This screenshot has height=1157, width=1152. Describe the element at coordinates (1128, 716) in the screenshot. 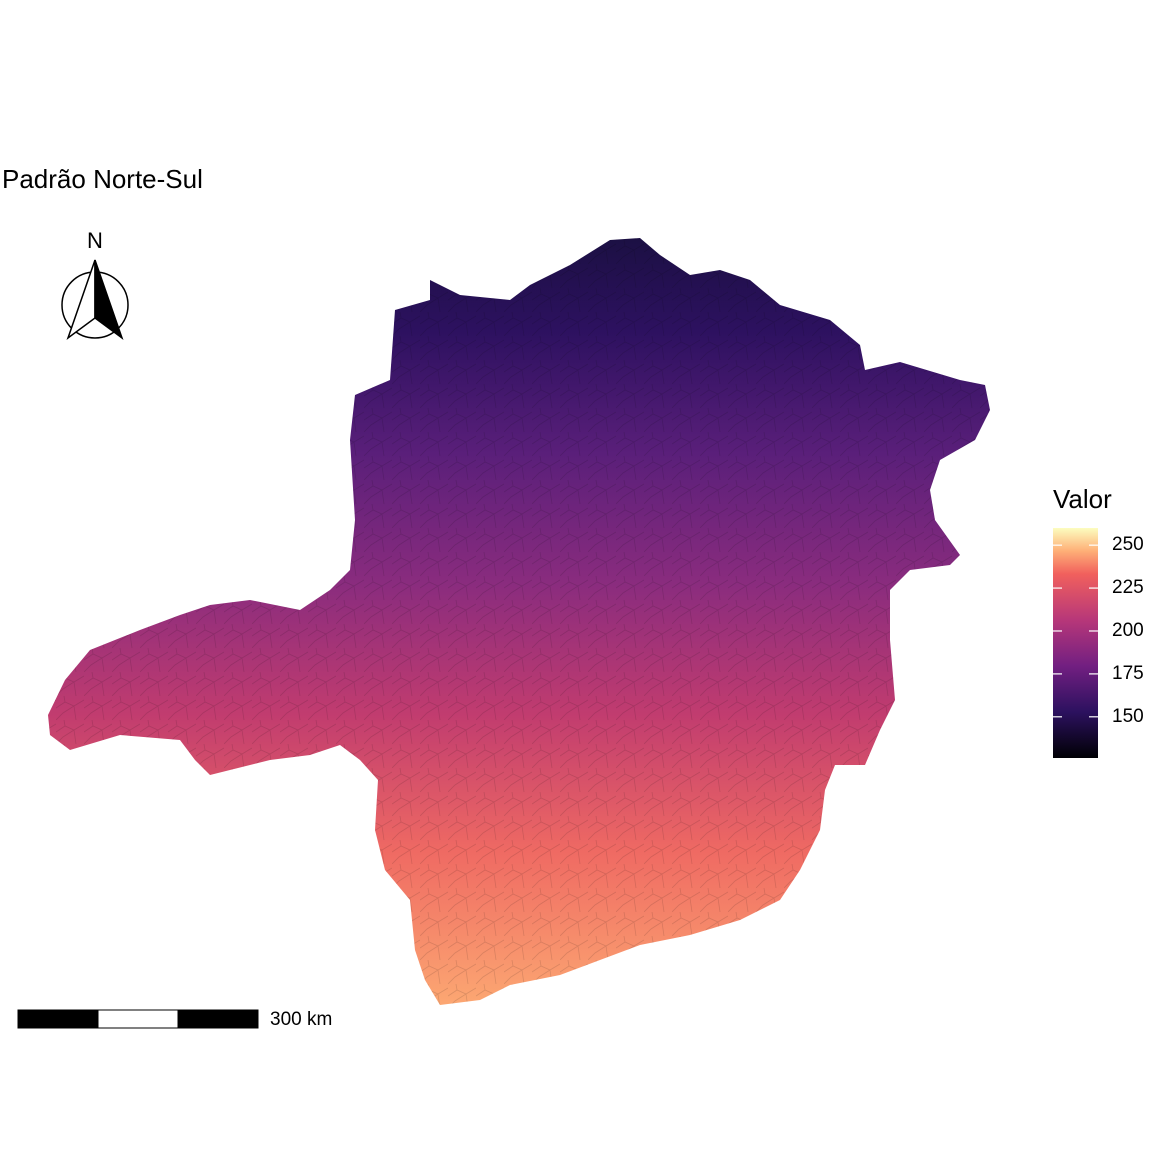

I see `legend-tick-label: 150` at that location.